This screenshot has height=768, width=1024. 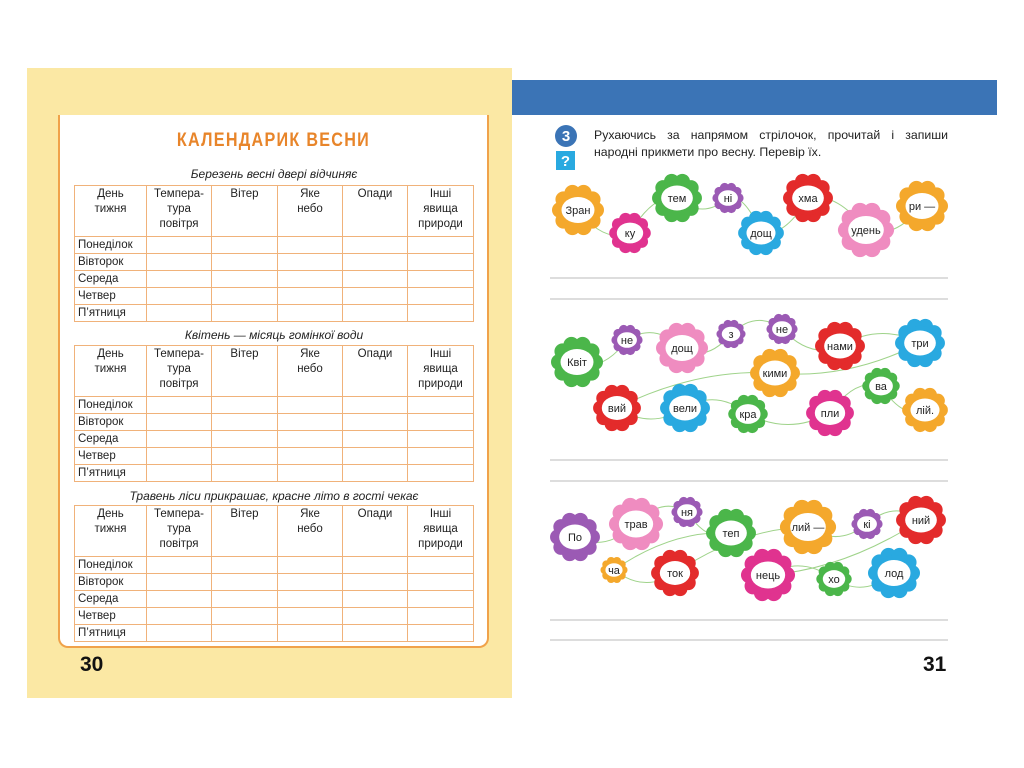 What do you see at coordinates (274, 616) in the screenshot?
I see `table-row: Четвер` at bounding box center [274, 616].